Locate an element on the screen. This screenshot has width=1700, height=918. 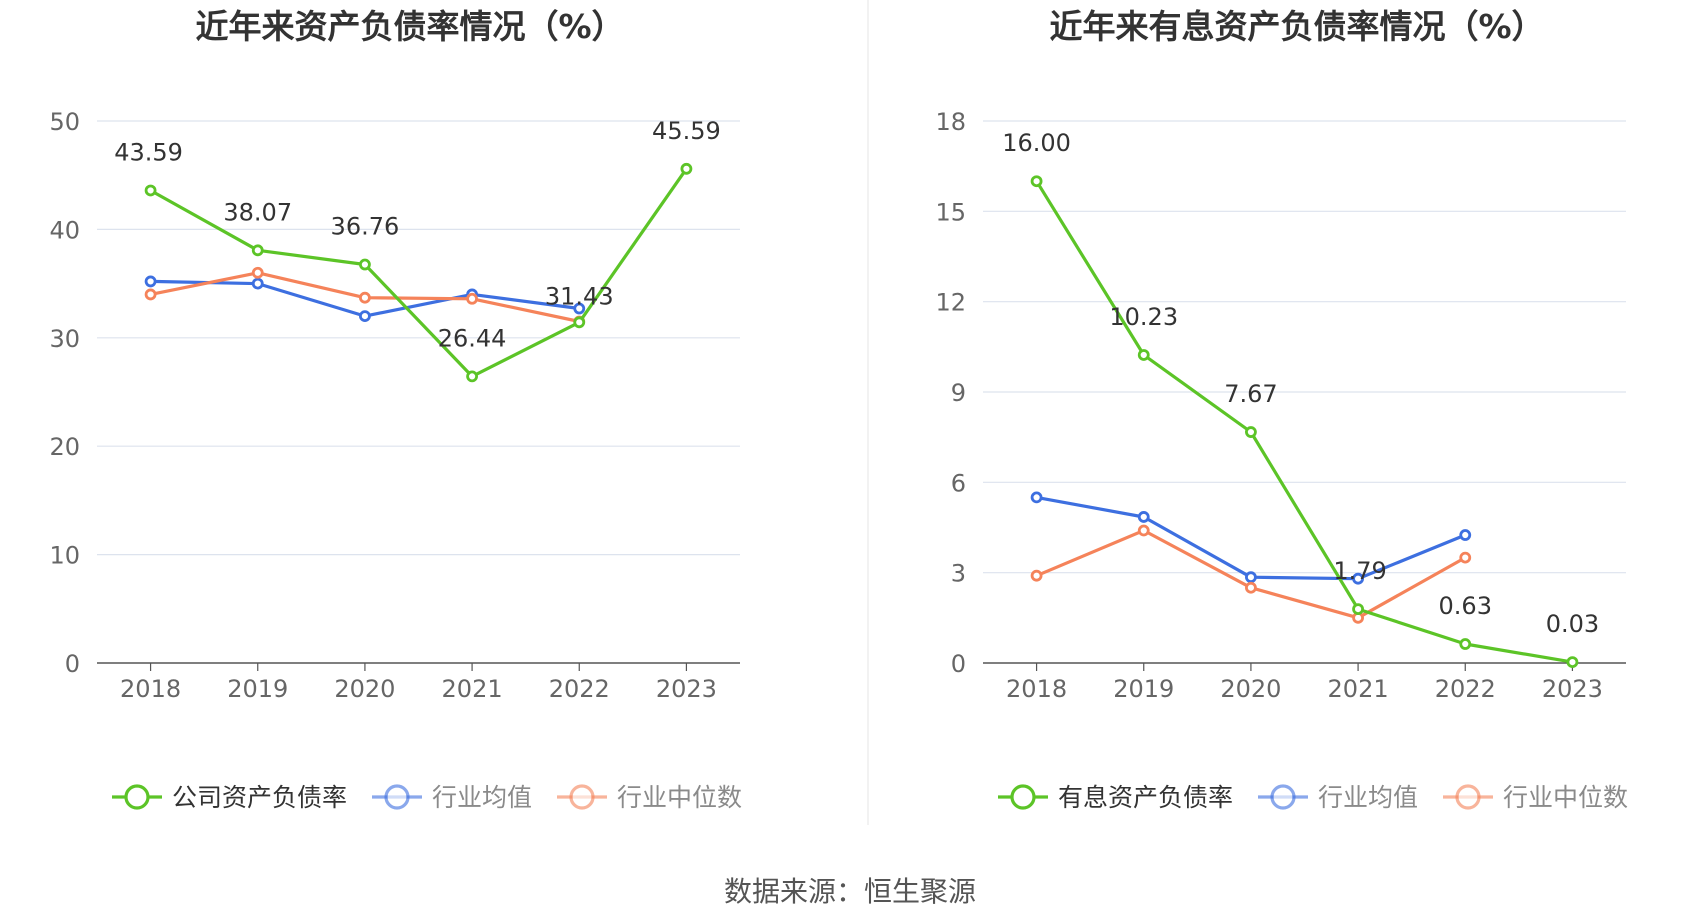
data-label: 36.76 is located at coordinates (365, 227).